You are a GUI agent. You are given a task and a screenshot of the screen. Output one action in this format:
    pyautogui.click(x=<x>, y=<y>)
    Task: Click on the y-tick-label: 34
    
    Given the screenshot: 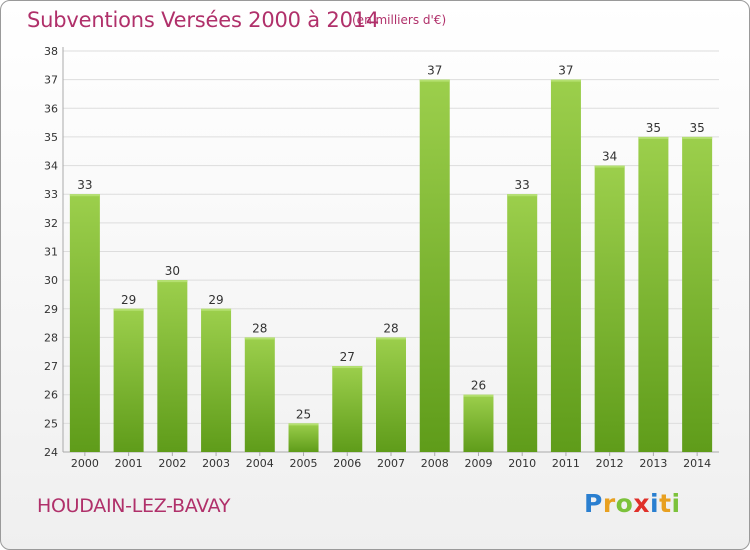 What is the action you would take?
    pyautogui.click(x=51, y=166)
    